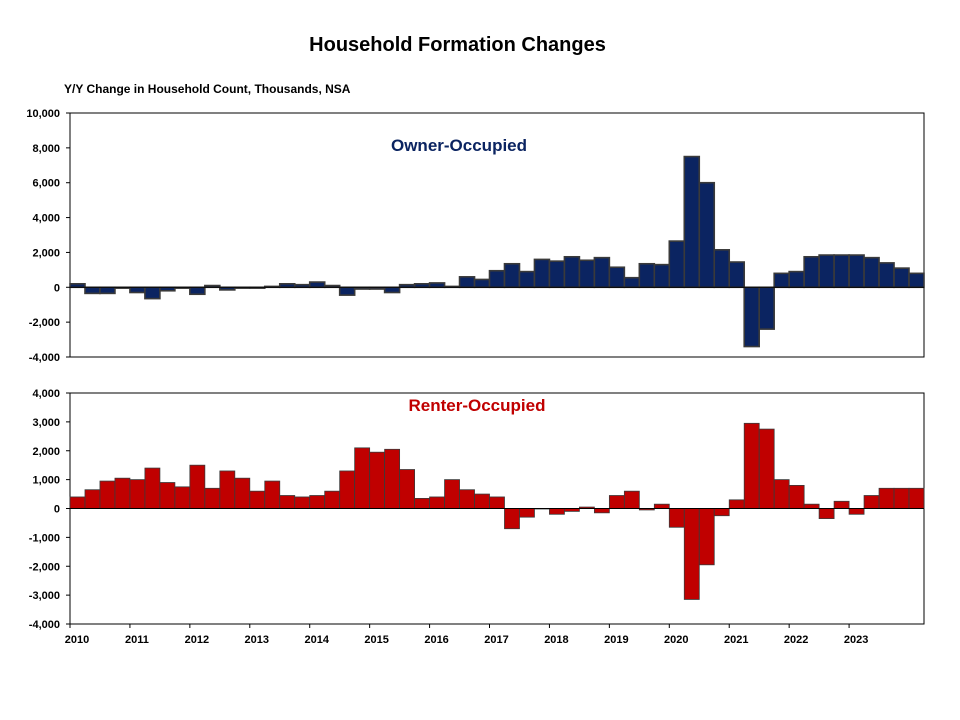 The width and height of the screenshot is (960, 720). I want to click on owner-ytick-label: 6,000, so click(46, 184).